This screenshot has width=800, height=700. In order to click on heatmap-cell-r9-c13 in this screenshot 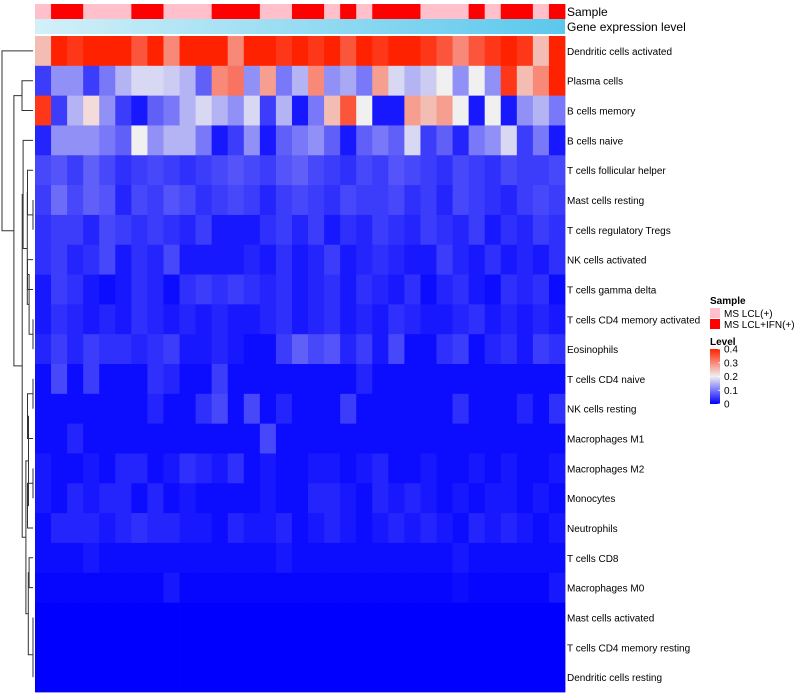, I will do `click(252, 319)`.